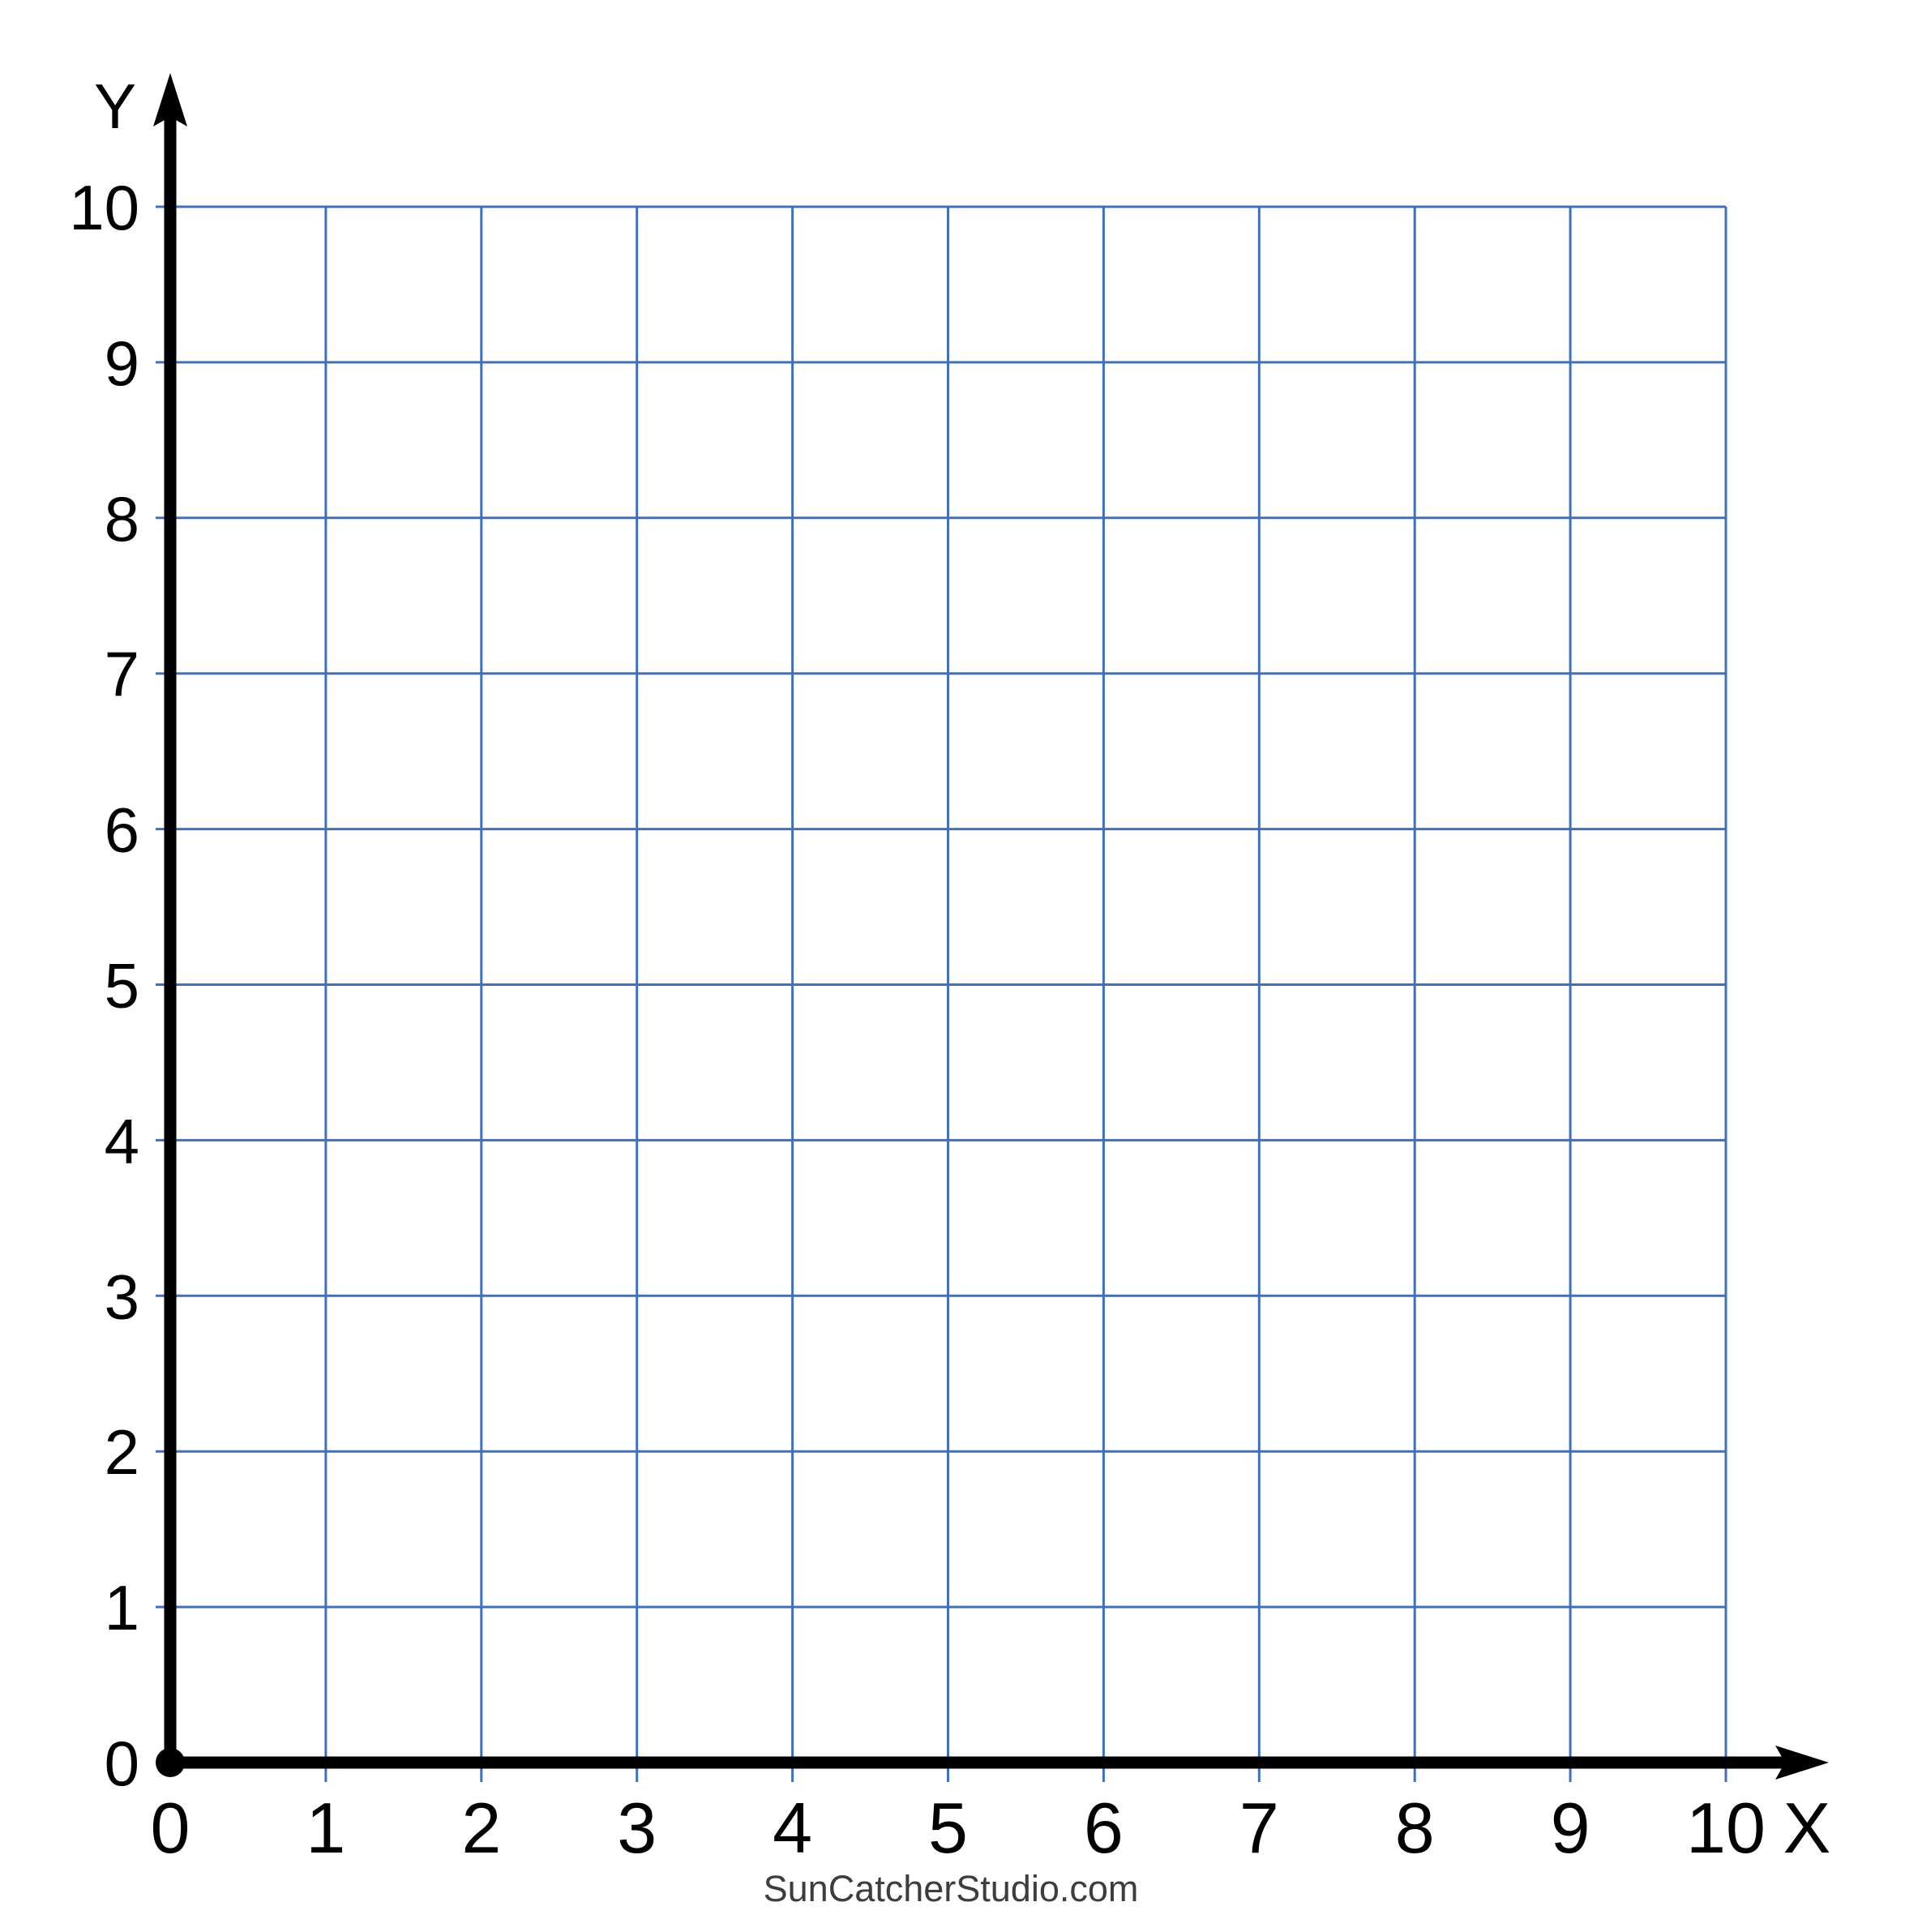 The image size is (1905, 1932). Describe the element at coordinates (122, 1452) in the screenshot. I see `y-tick-label: 2` at that location.